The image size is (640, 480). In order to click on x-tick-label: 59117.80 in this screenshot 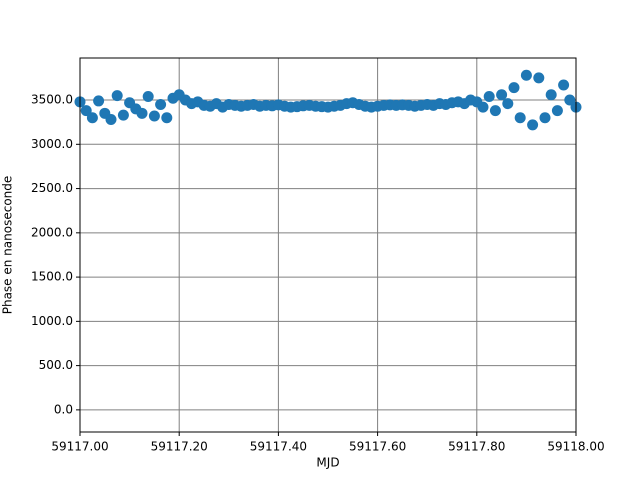, I will do `click(476, 447)`.